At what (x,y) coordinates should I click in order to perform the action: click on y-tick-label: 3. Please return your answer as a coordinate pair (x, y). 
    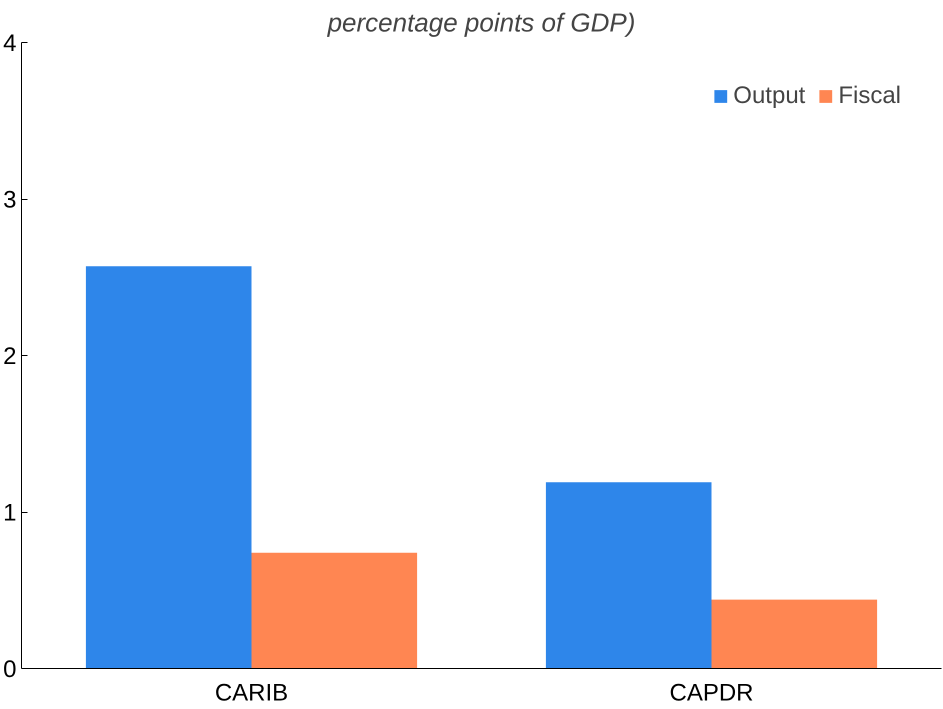
    Looking at the image, I should click on (10, 200).